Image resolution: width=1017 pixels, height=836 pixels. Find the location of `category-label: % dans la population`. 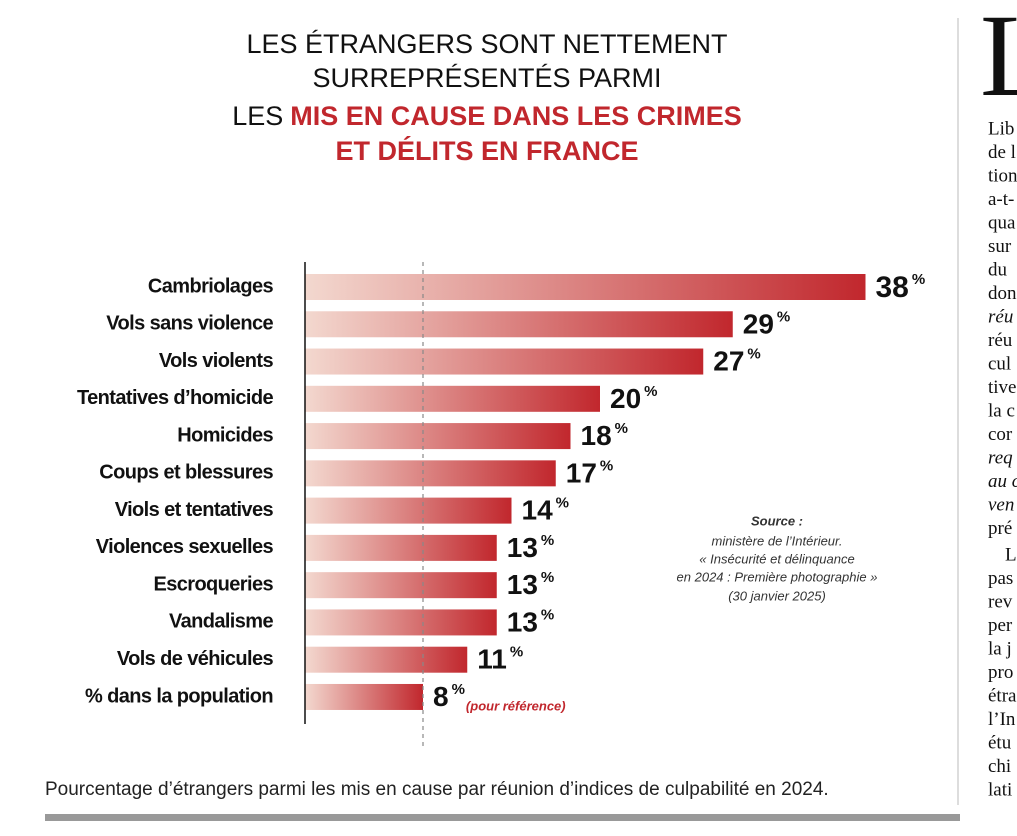

category-label: % dans la population is located at coordinates (179, 696).